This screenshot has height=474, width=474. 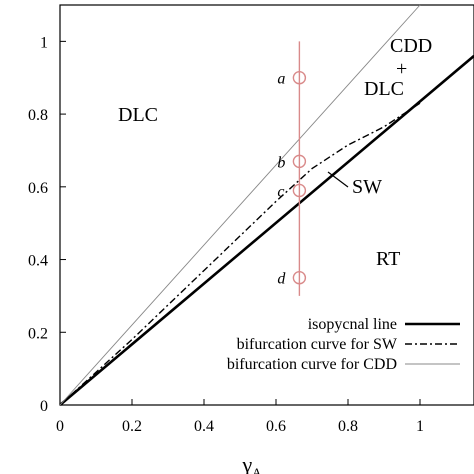 What do you see at coordinates (276, 426) in the screenshot?
I see `x-tick-label: 0.6` at bounding box center [276, 426].